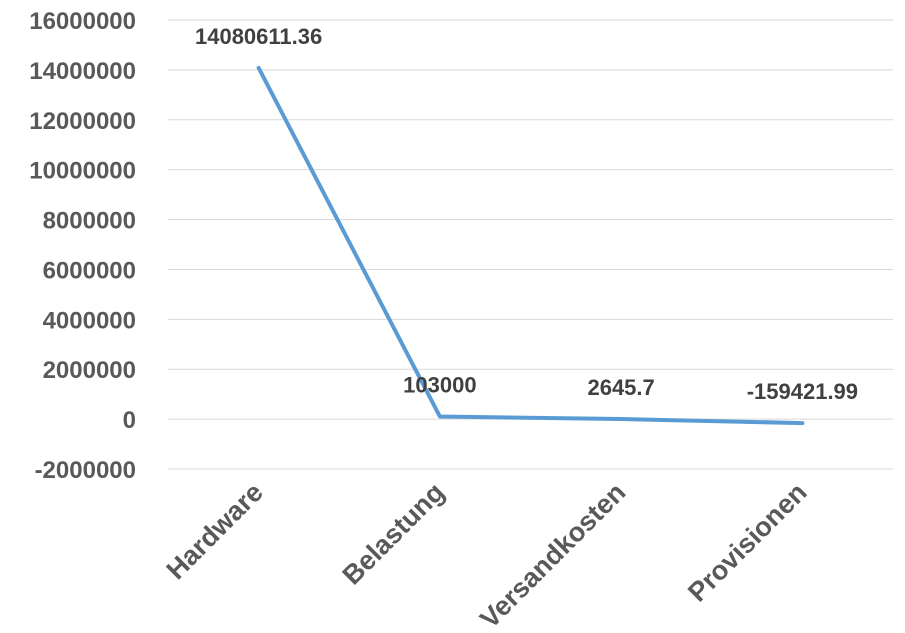 This screenshot has width=905, height=633. What do you see at coordinates (82, 71) in the screenshot?
I see `y-tick-label: 14000000` at bounding box center [82, 71].